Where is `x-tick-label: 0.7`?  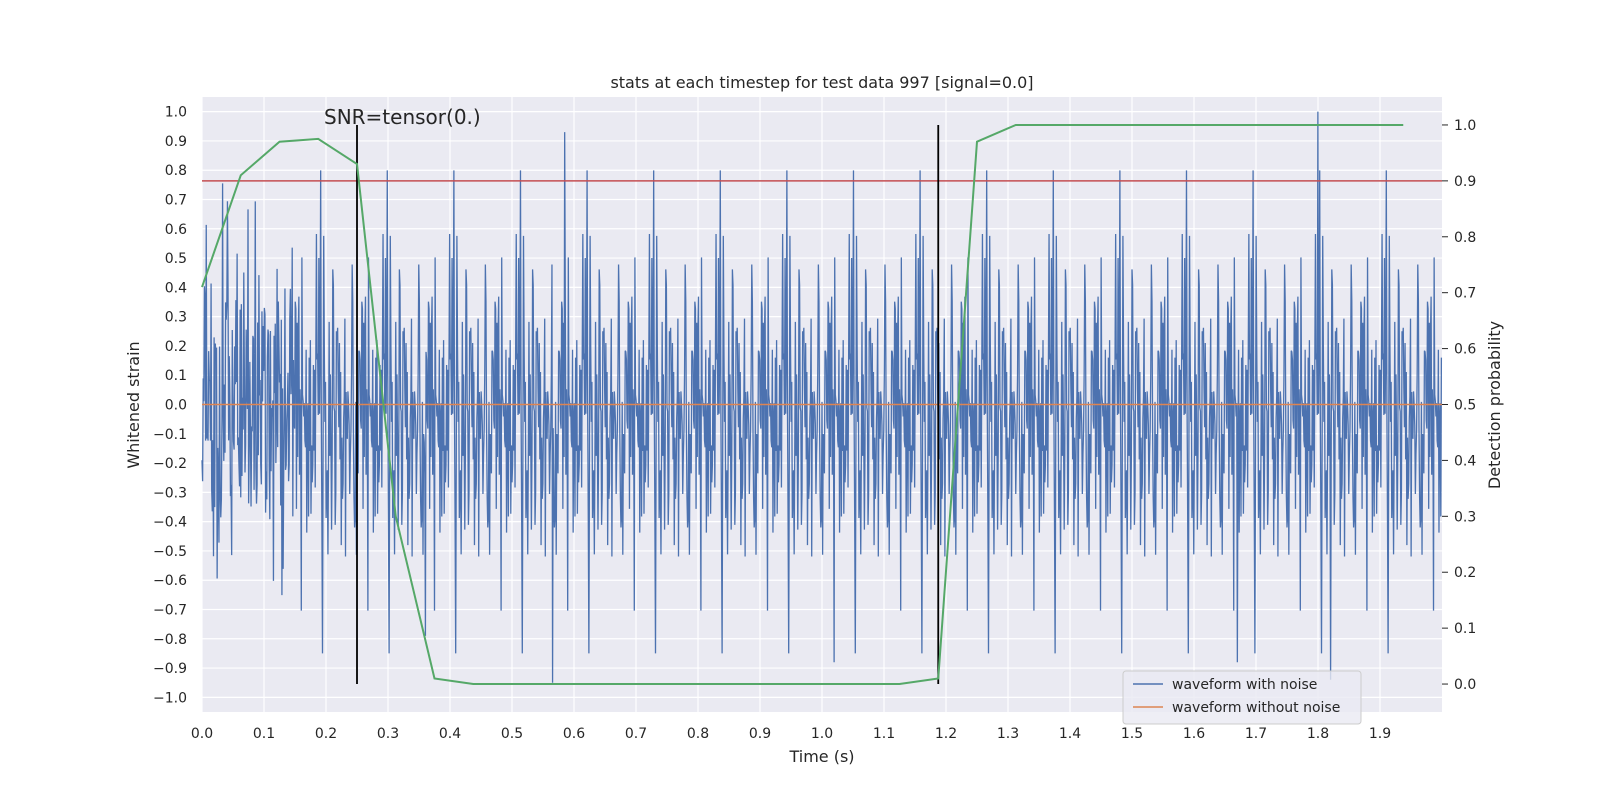
x-tick-label: 0.7 is located at coordinates (636, 734).